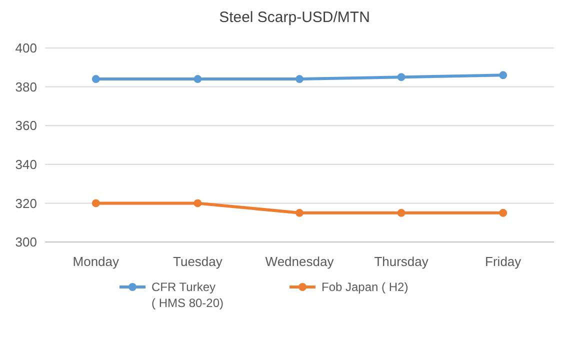 Image resolution: width=569 pixels, height=339 pixels. I want to click on legend-label: Fob Japan ( H2), so click(365, 287).